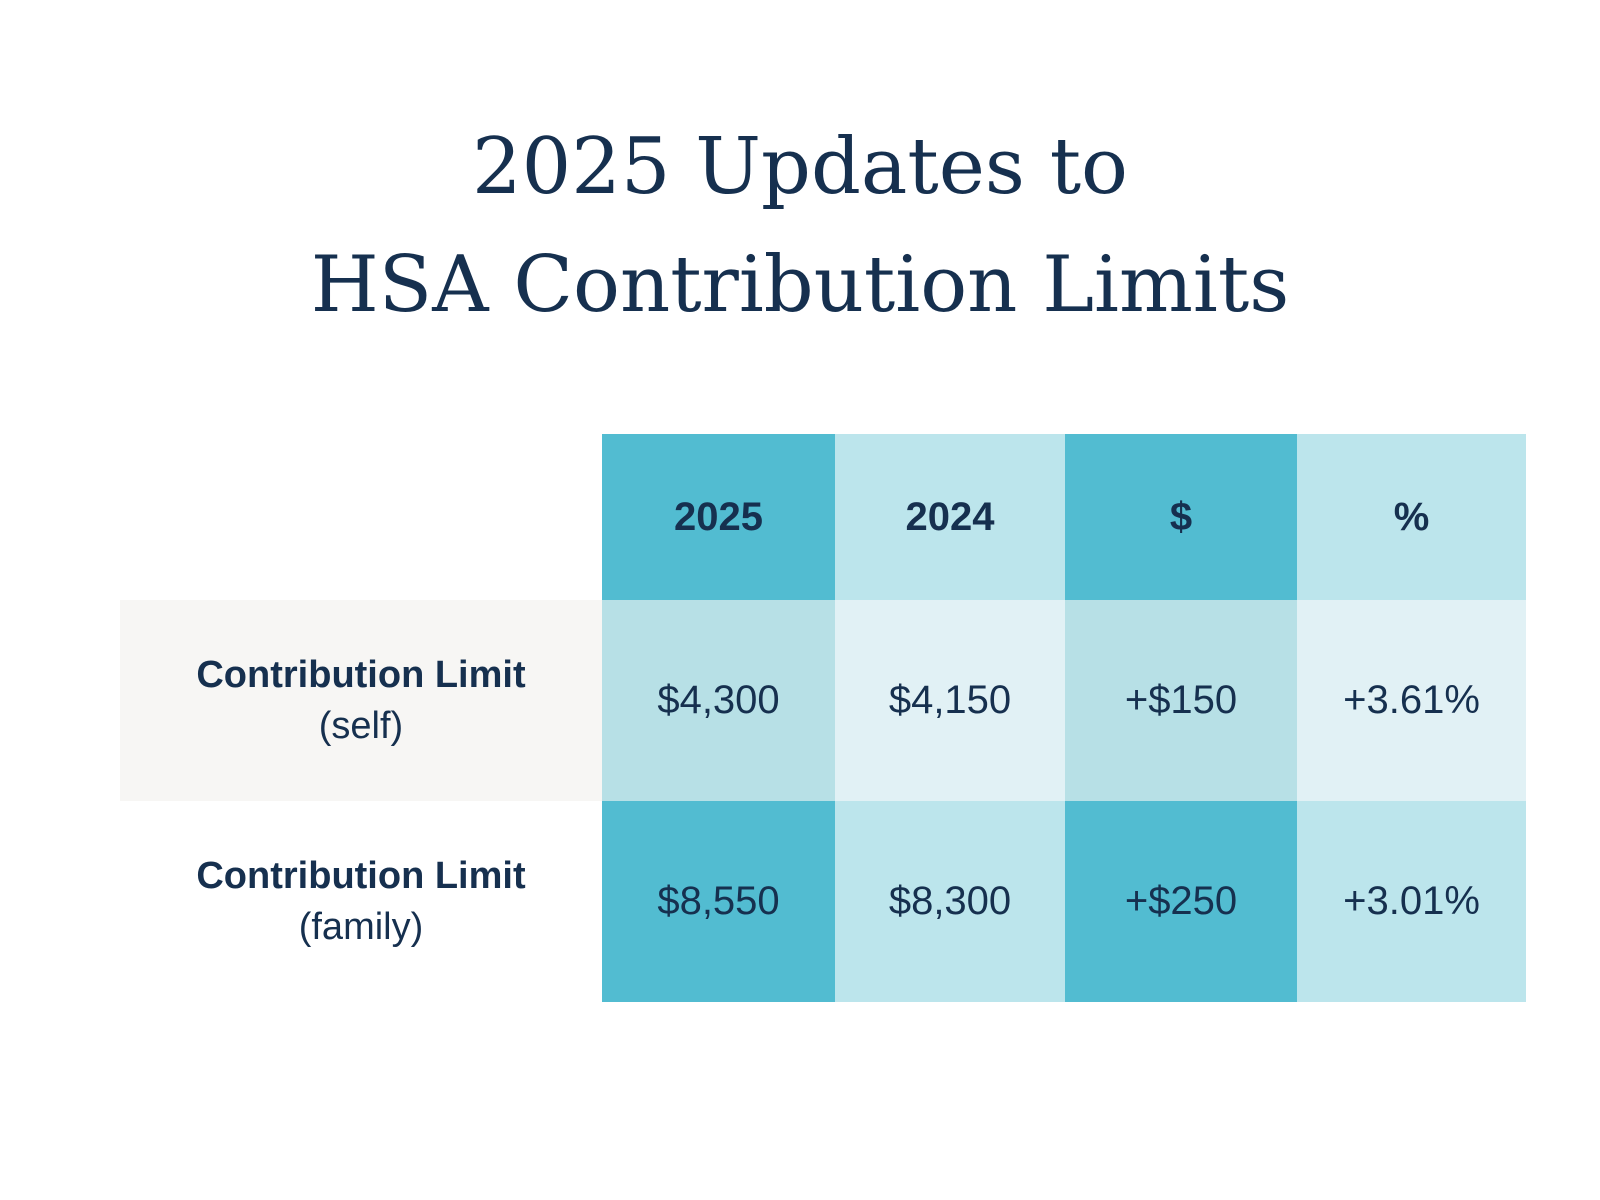 The image size is (1600, 1200). Describe the element at coordinates (800, 167) in the screenshot. I see `title-line: 2025 Updates to` at that location.